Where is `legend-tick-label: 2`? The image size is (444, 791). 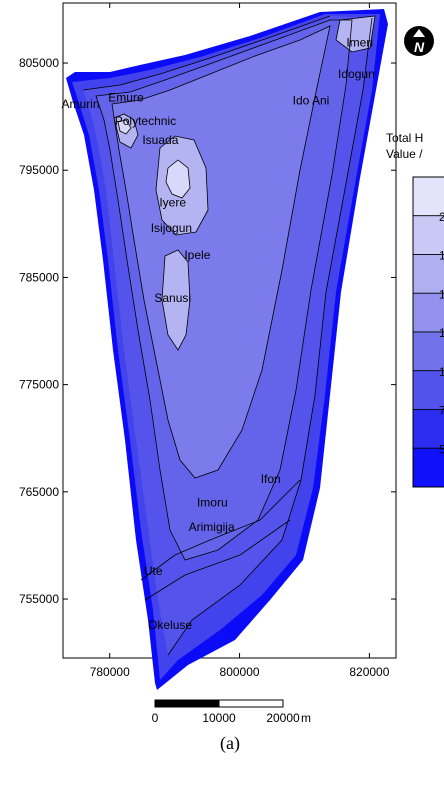 legend-tick-label: 2 is located at coordinates (441, 217).